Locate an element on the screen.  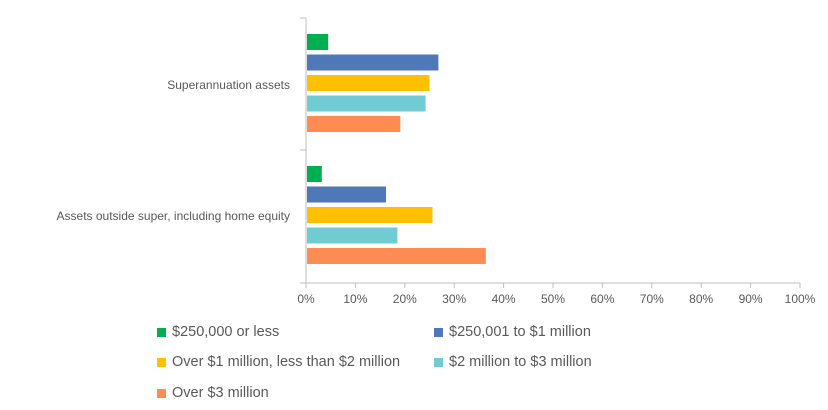
legend-label-250k-or-less: $250,000 or less is located at coordinates (226, 332).